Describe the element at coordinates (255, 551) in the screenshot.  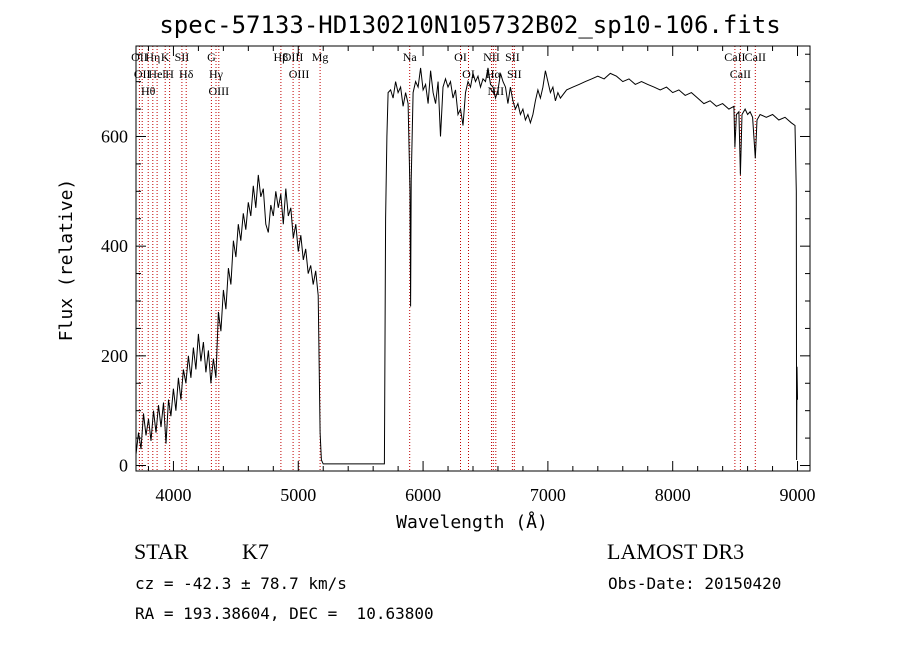
I see `object-subclass: K7` at that location.